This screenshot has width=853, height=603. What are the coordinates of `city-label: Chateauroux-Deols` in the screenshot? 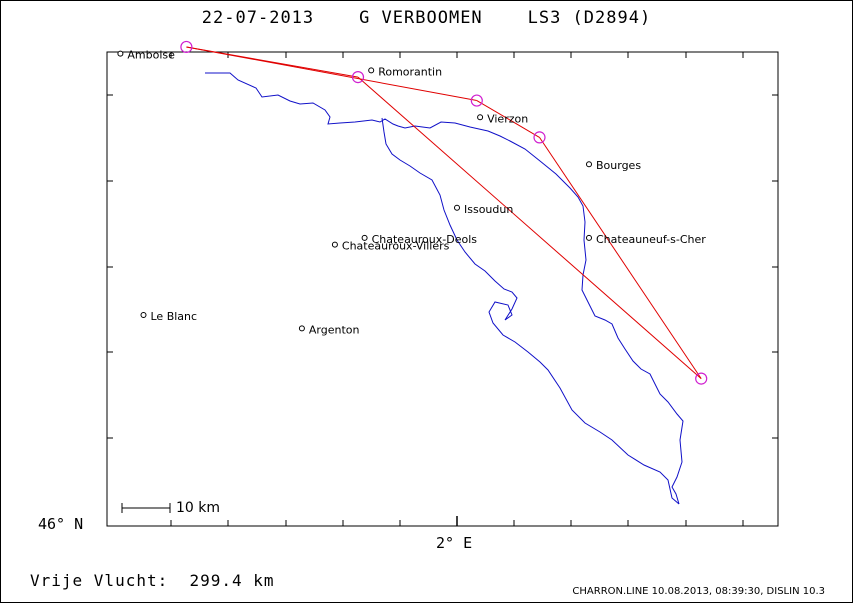 It's located at (425, 239).